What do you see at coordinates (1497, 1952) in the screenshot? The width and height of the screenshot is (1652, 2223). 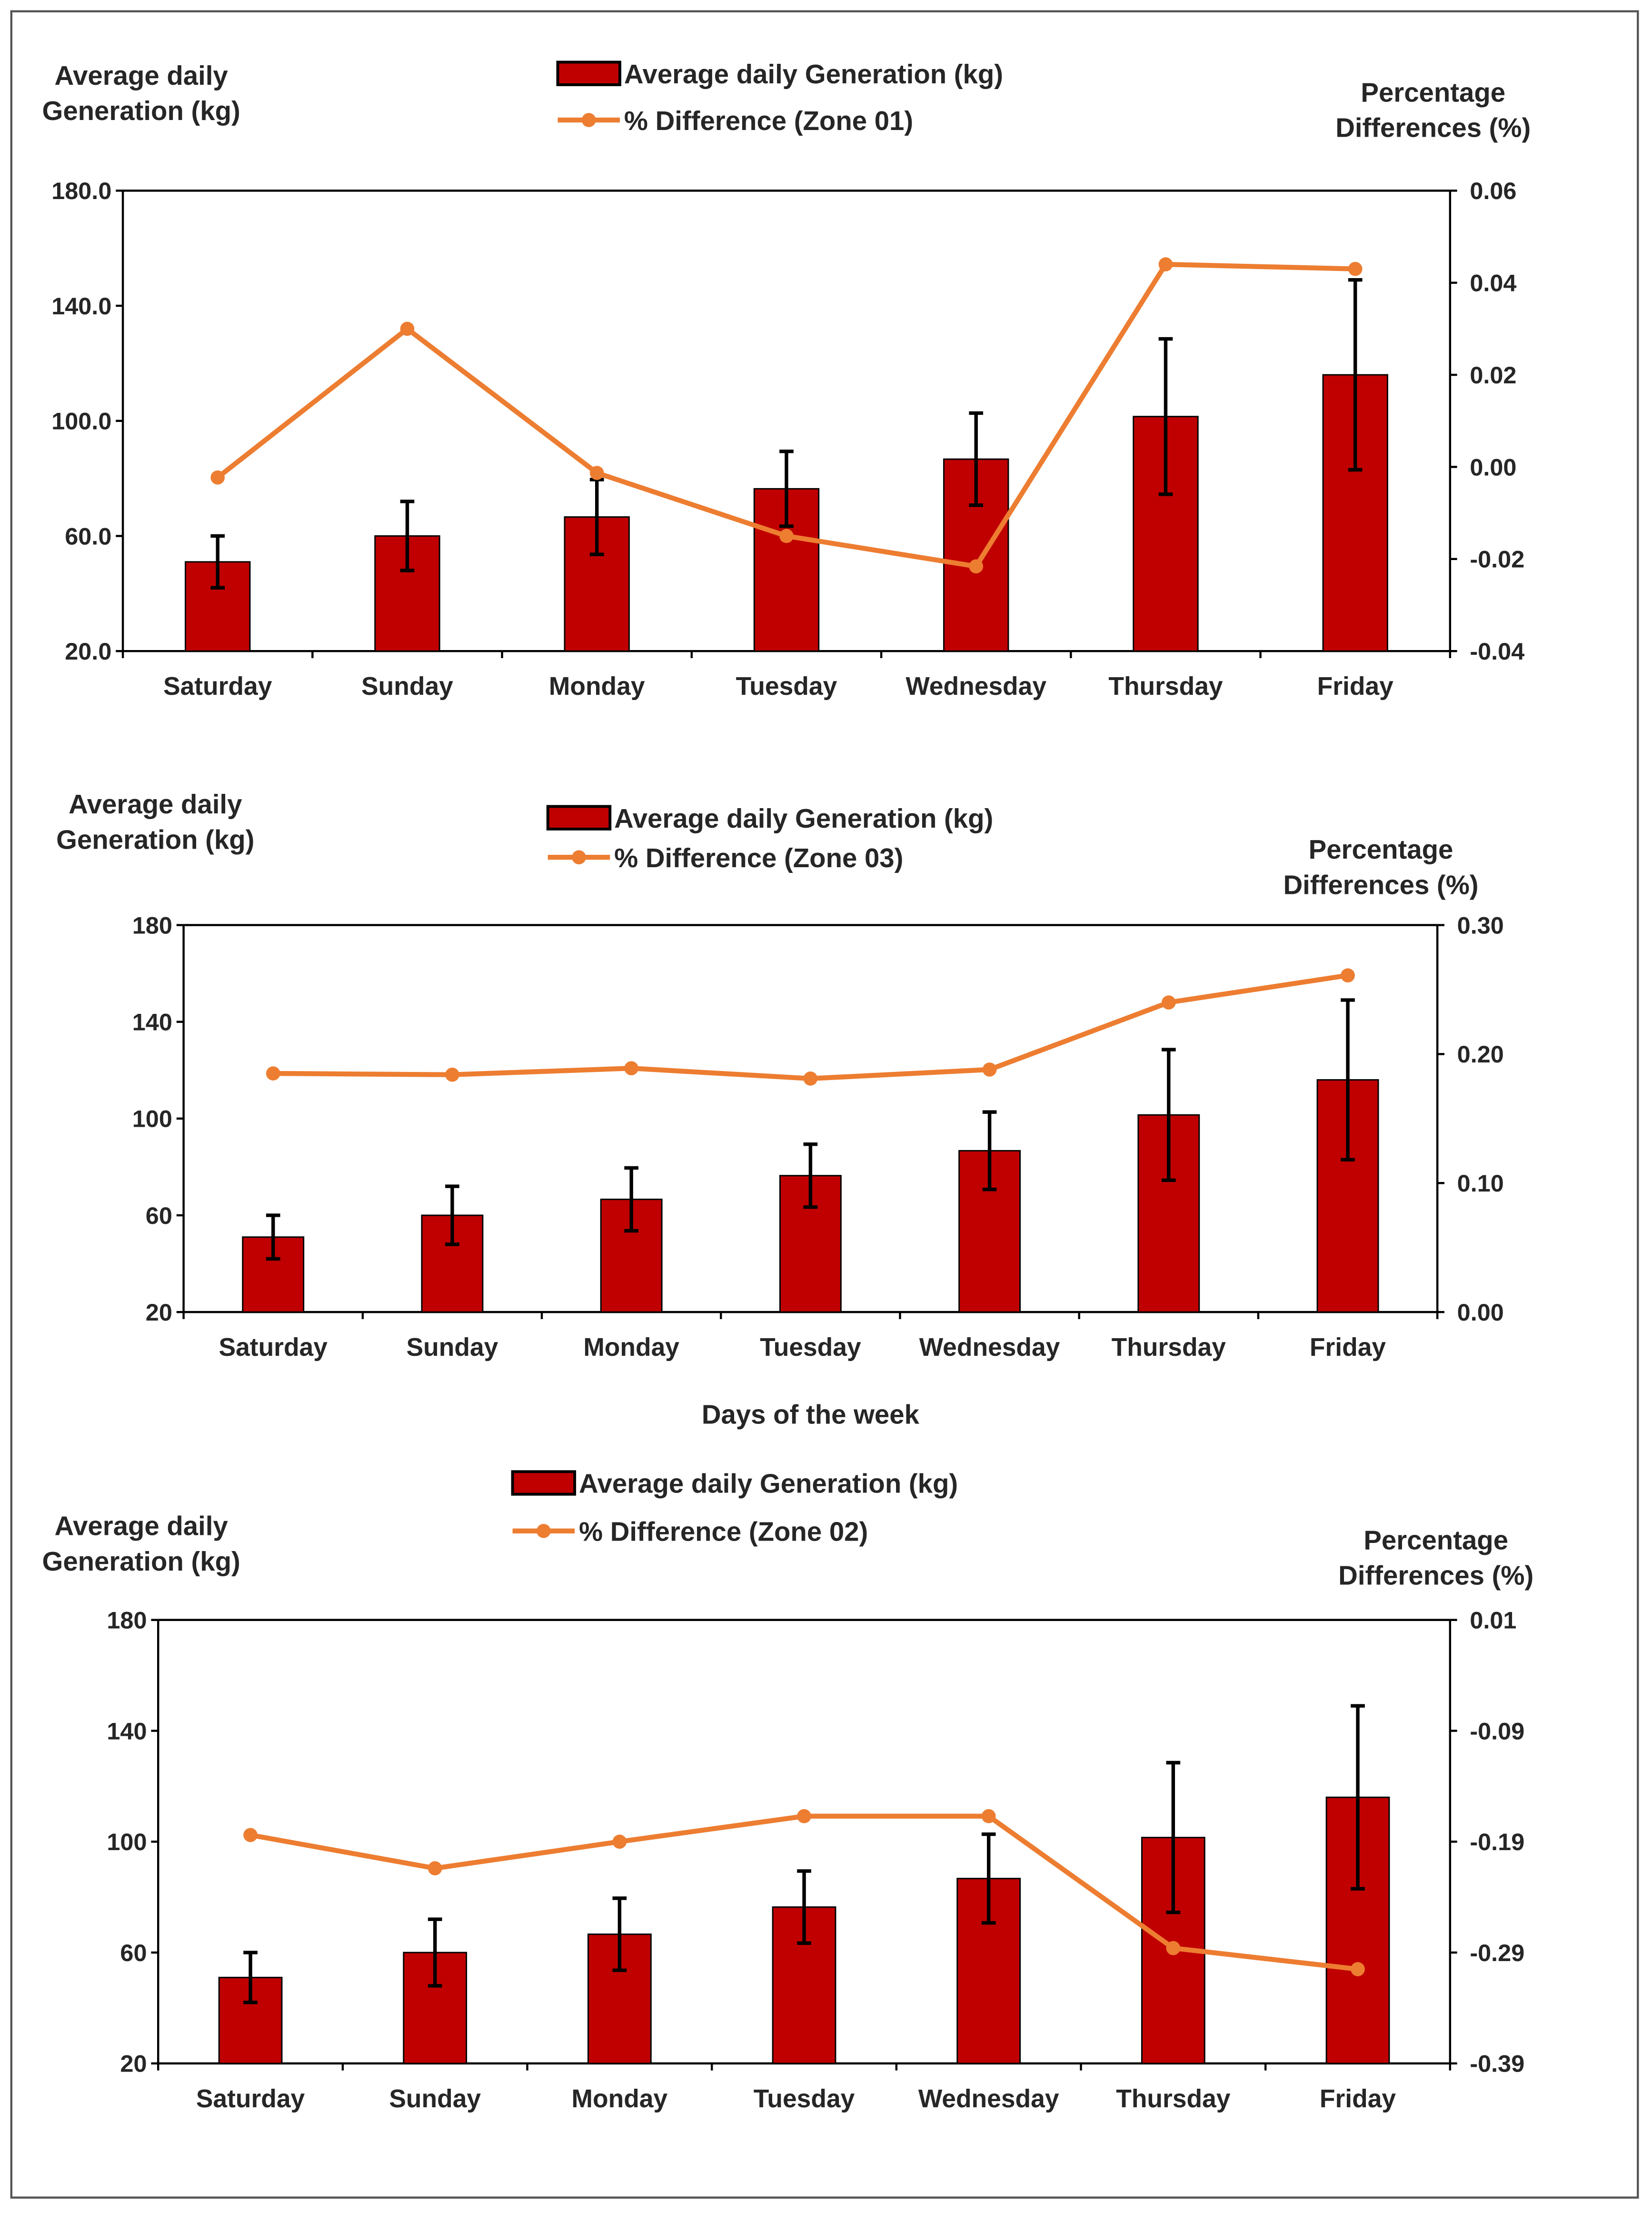 I see `right-tick-label: -0.29` at bounding box center [1497, 1952].